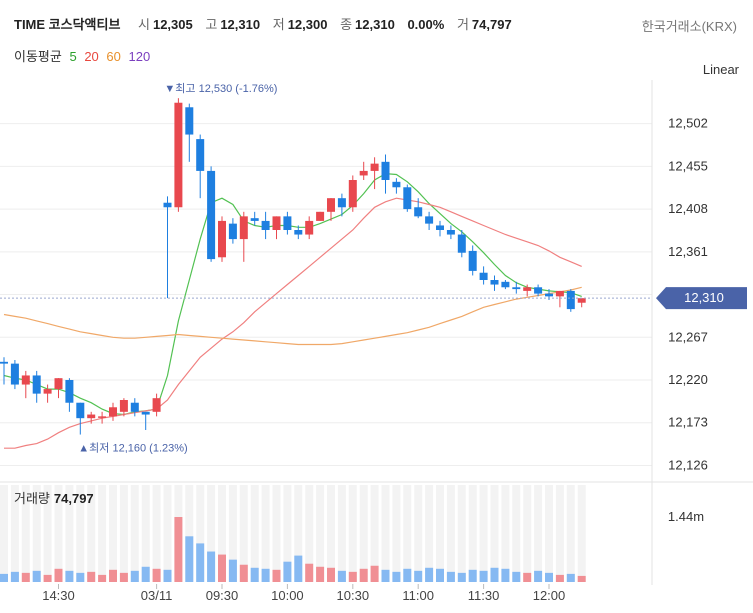 This screenshot has height=613, width=753. What do you see at coordinates (240, 24) in the screenshot?
I see `high-value: 12,310` at bounding box center [240, 24].